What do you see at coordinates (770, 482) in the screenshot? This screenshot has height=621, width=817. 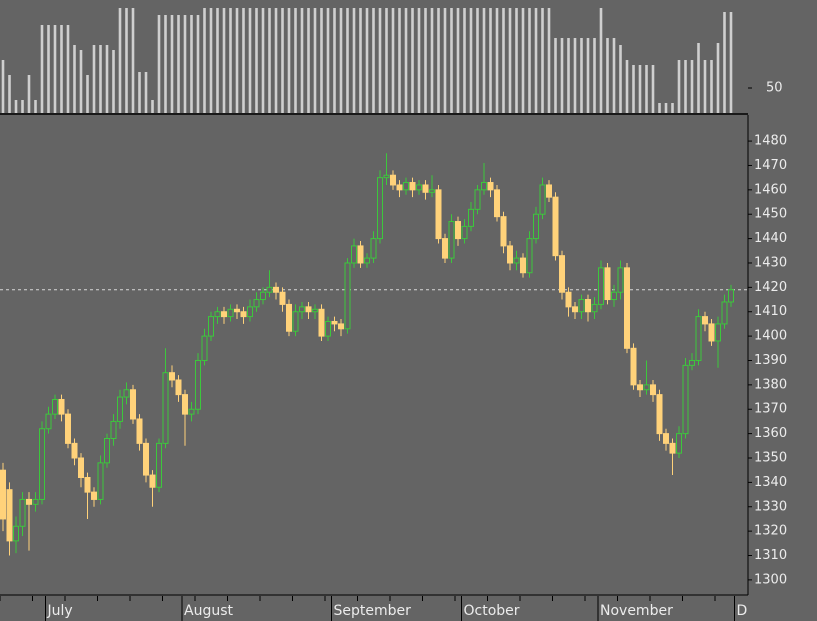 I see `y-tick-label: 1340` at bounding box center [770, 482].